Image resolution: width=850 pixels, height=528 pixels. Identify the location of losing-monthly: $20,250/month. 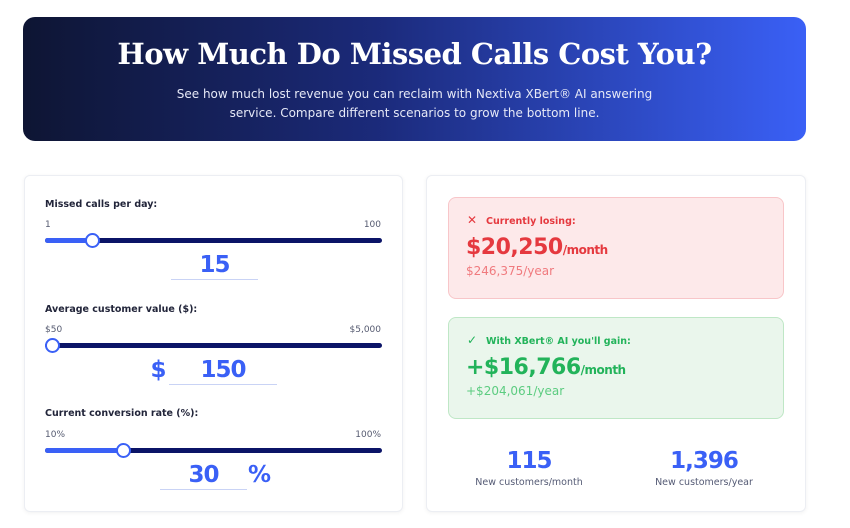
(537, 247).